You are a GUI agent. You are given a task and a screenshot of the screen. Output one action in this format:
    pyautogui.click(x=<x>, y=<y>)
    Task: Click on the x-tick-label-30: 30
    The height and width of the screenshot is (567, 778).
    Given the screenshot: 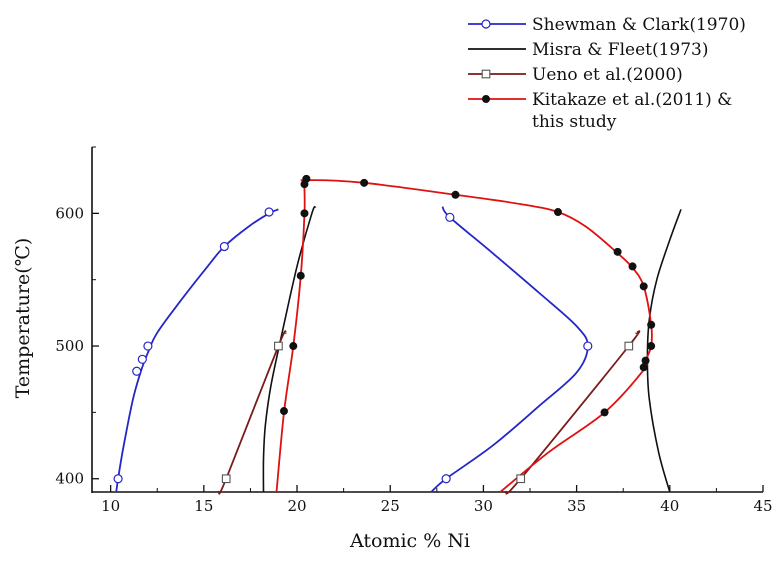 What is the action you would take?
    pyautogui.click(x=483, y=506)
    